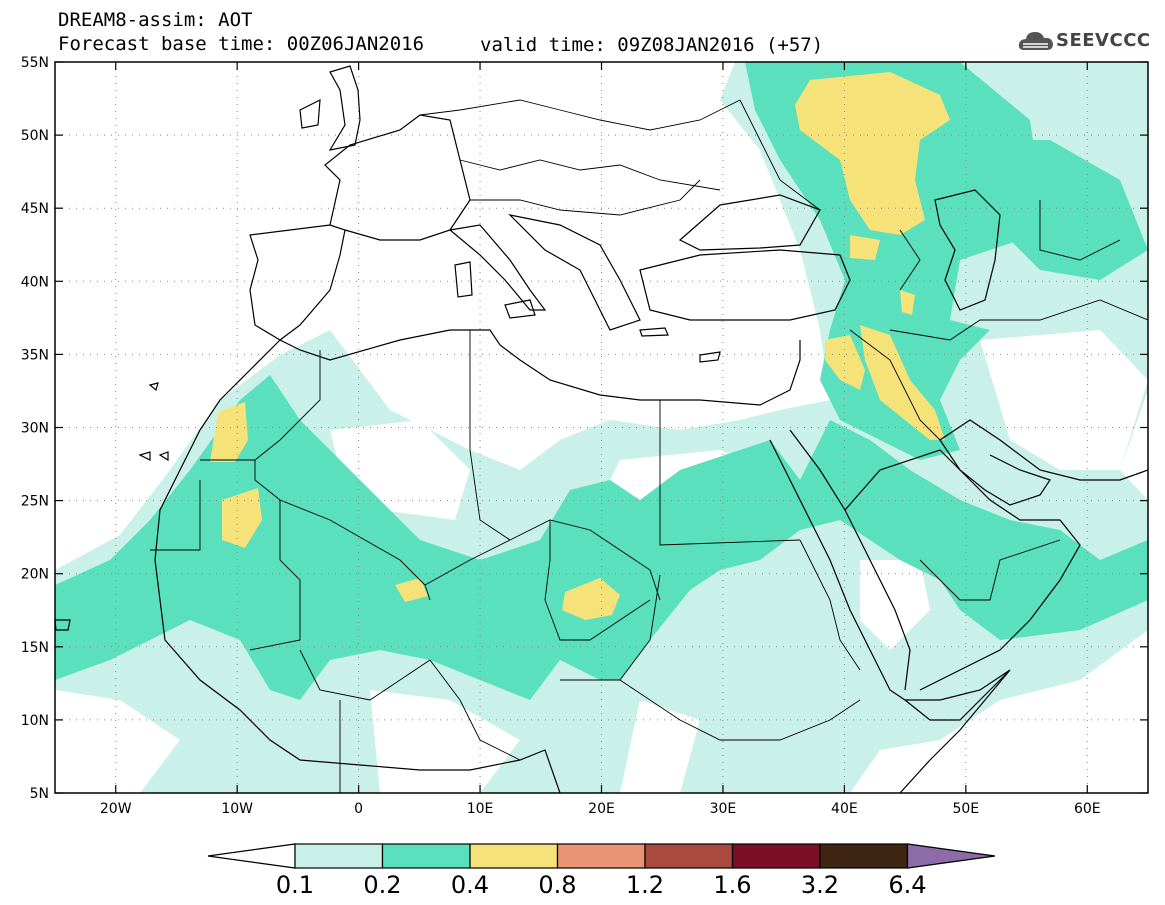 Image resolution: width=1165 pixels, height=905 pixels. Describe the element at coordinates (241, 44) in the screenshot. I see `forecast-base-time: Forecast base time: 00Z06JAN2016` at that location.